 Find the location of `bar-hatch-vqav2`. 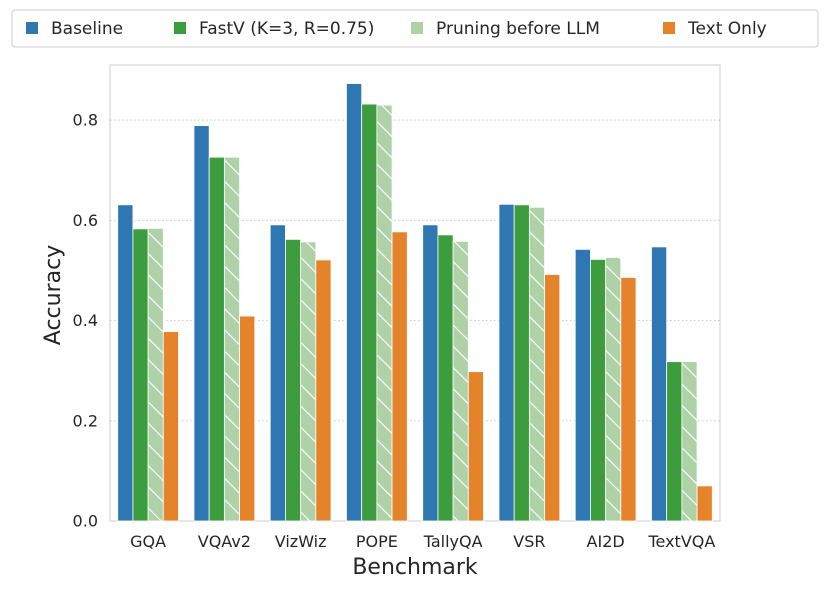

bar-hatch-vqav2 is located at coordinates (232, 339).